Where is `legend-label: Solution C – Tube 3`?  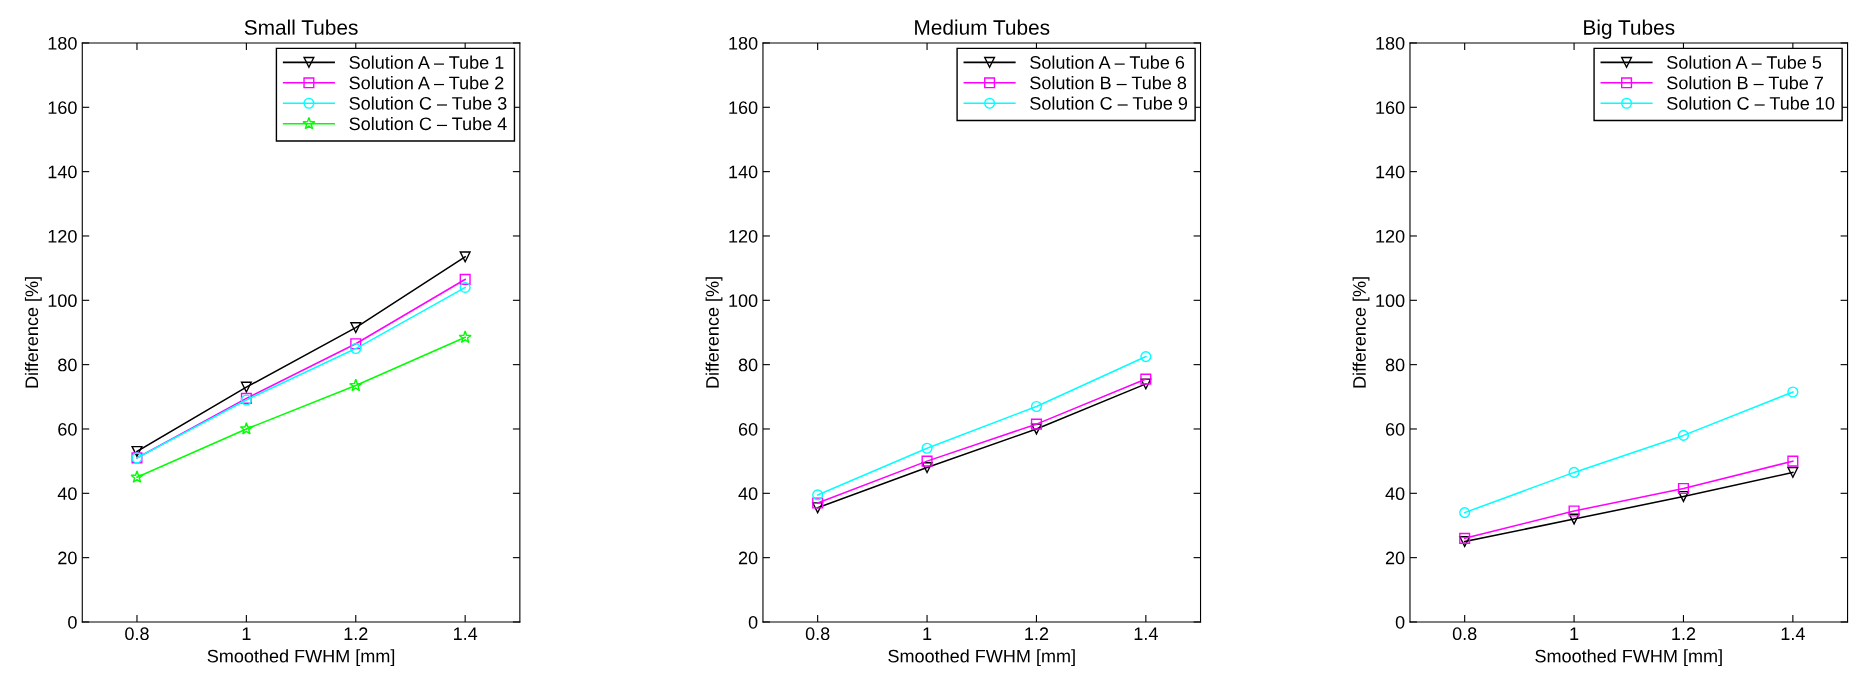 legend-label: Solution C – Tube 3 is located at coordinates (428, 103).